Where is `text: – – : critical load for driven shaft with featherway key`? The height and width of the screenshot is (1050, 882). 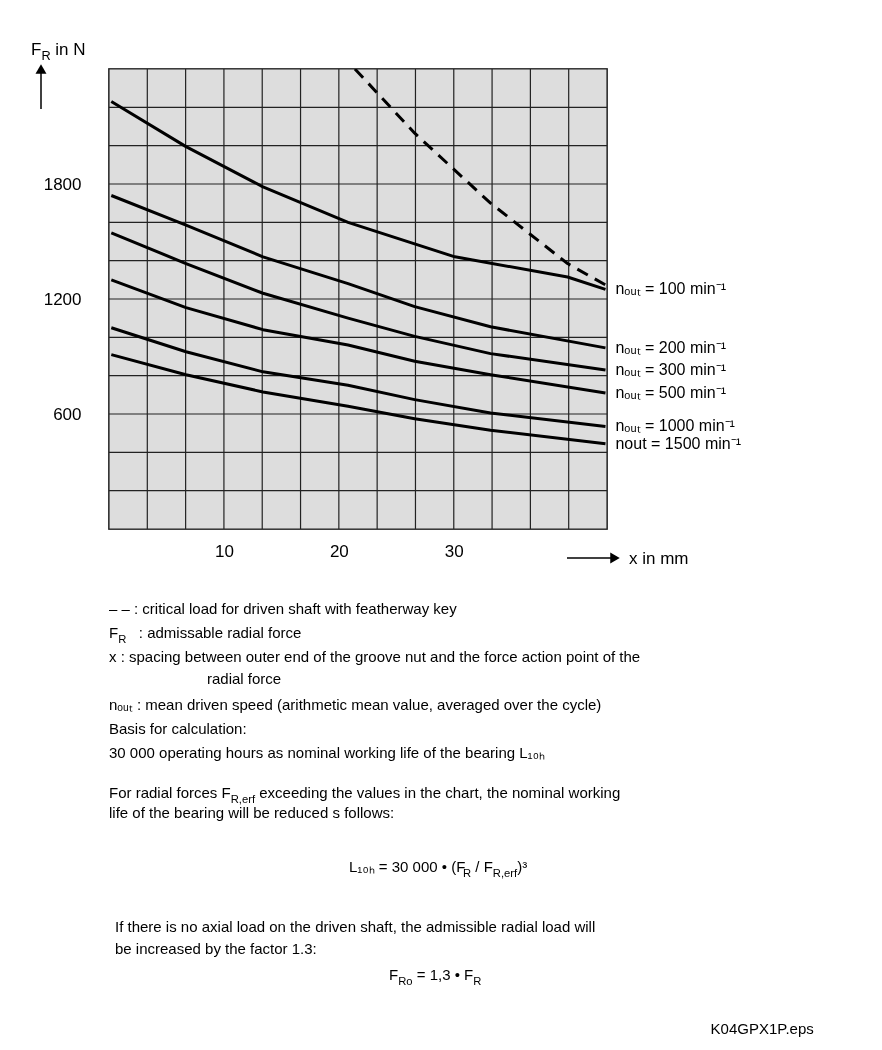
text: – – : critical load for driven shaft with featherway key is located at coordinates (283, 608).